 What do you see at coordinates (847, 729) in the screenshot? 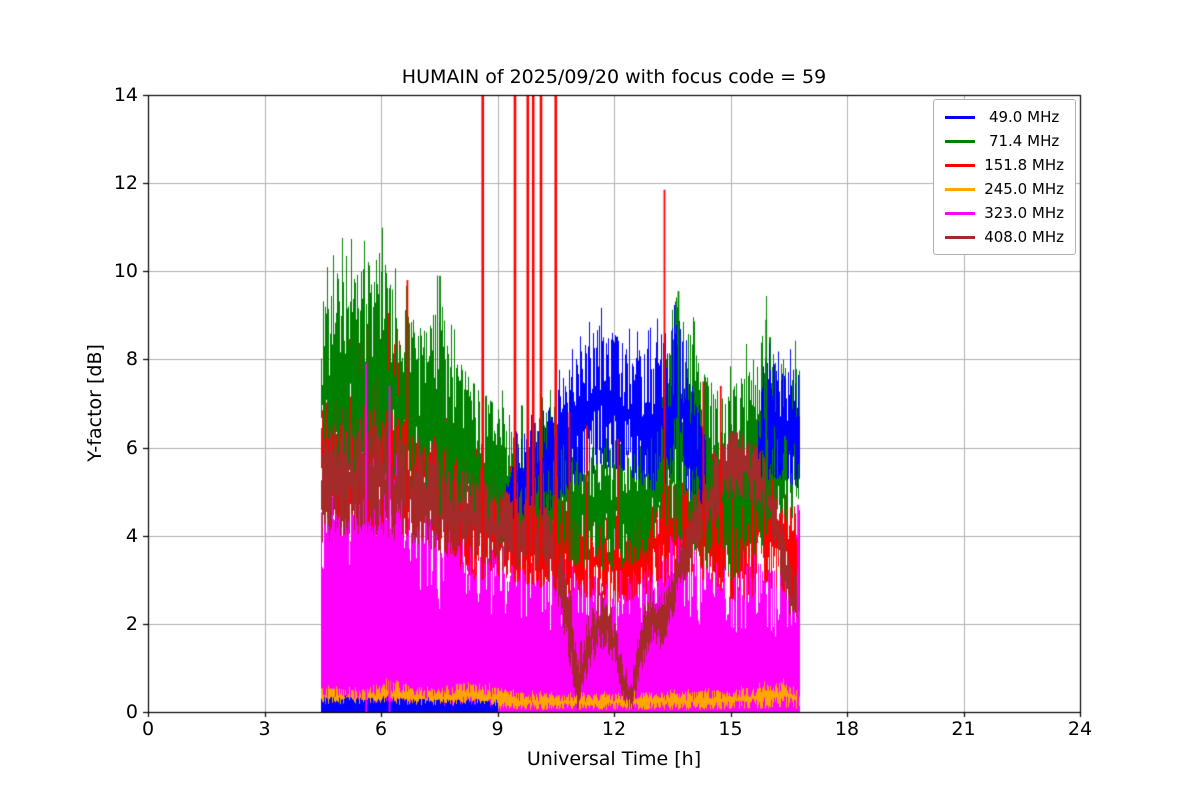
I see `x-tick-label: 18` at bounding box center [847, 729].